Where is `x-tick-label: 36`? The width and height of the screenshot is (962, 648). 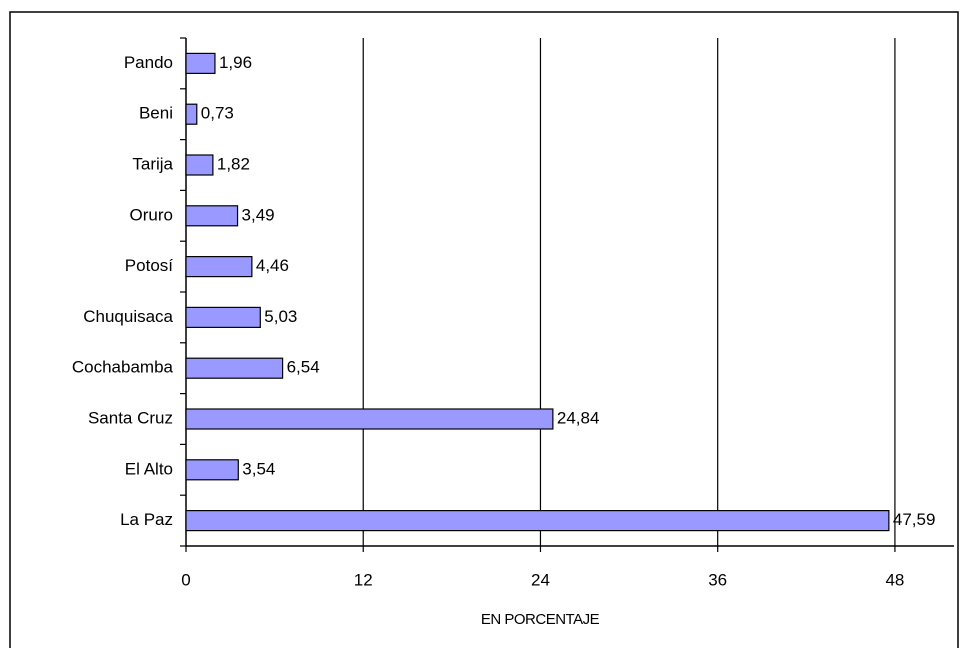
x-tick-label: 36 is located at coordinates (717, 579).